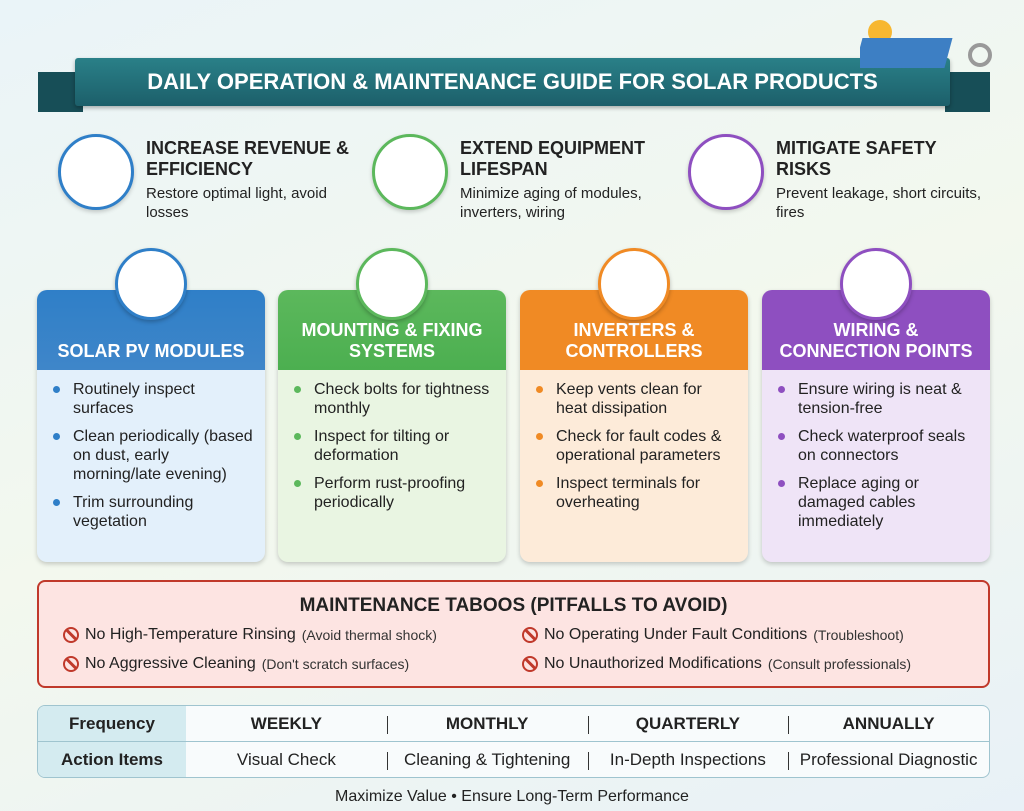 This screenshot has width=1024, height=811. Describe the element at coordinates (653, 663) in the screenshot. I see `taboo-text: No Unauthorized Modifications` at that location.